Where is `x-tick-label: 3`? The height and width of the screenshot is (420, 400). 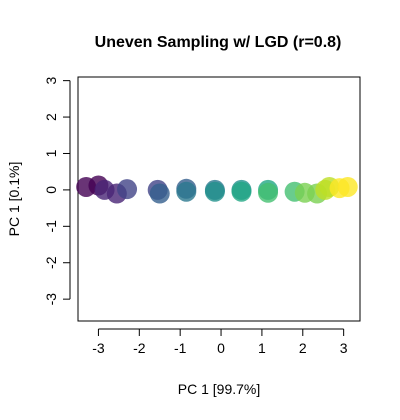 x-tick-label: 3 is located at coordinates (344, 348).